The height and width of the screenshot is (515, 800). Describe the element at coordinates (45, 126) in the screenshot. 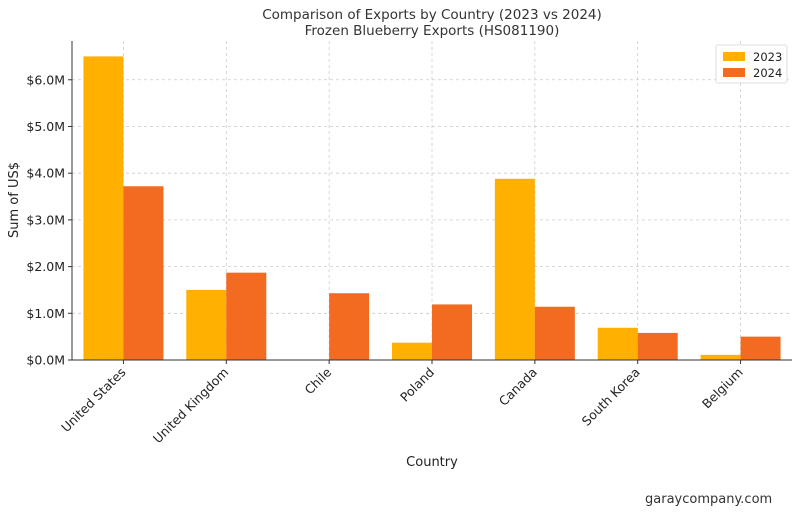

I see `y-tick-label: $5.0M` at that location.